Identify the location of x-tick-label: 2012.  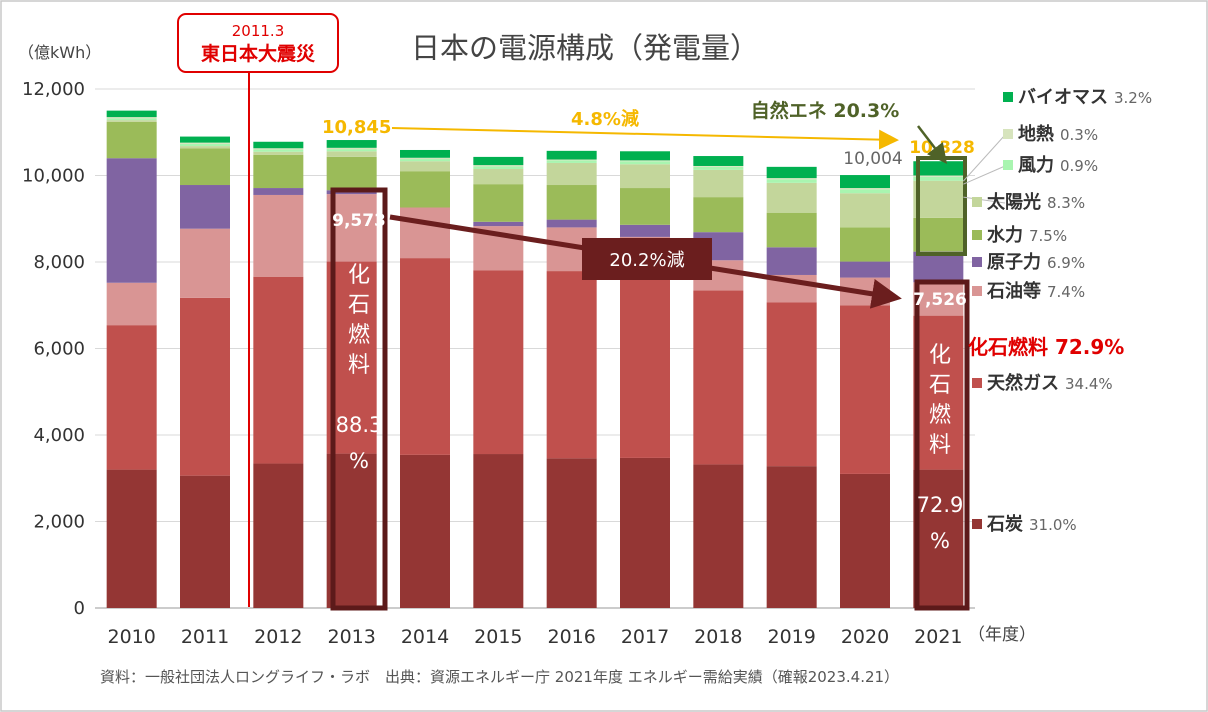
(278, 637).